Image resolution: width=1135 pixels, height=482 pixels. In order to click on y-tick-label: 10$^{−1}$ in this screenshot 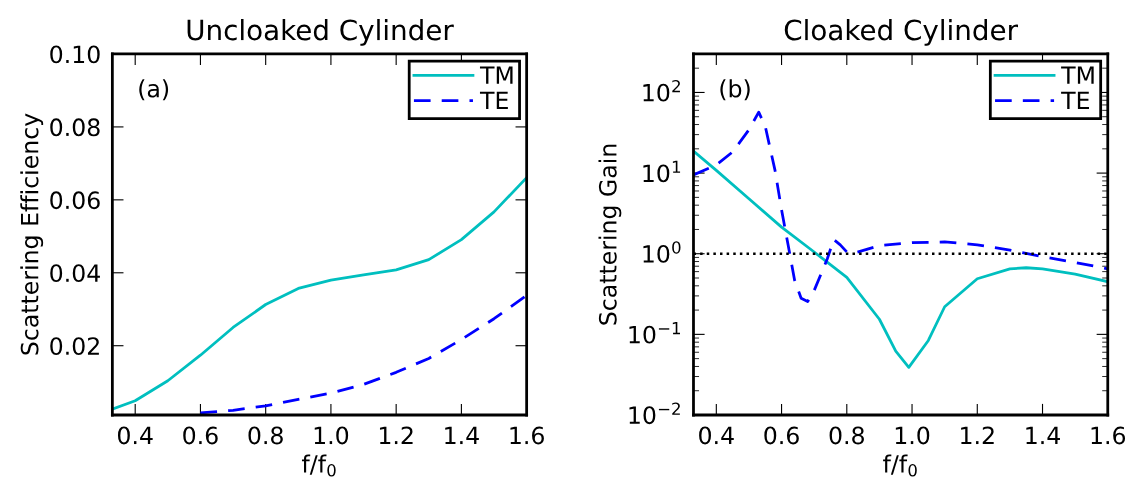, I will do `click(654, 333)`.